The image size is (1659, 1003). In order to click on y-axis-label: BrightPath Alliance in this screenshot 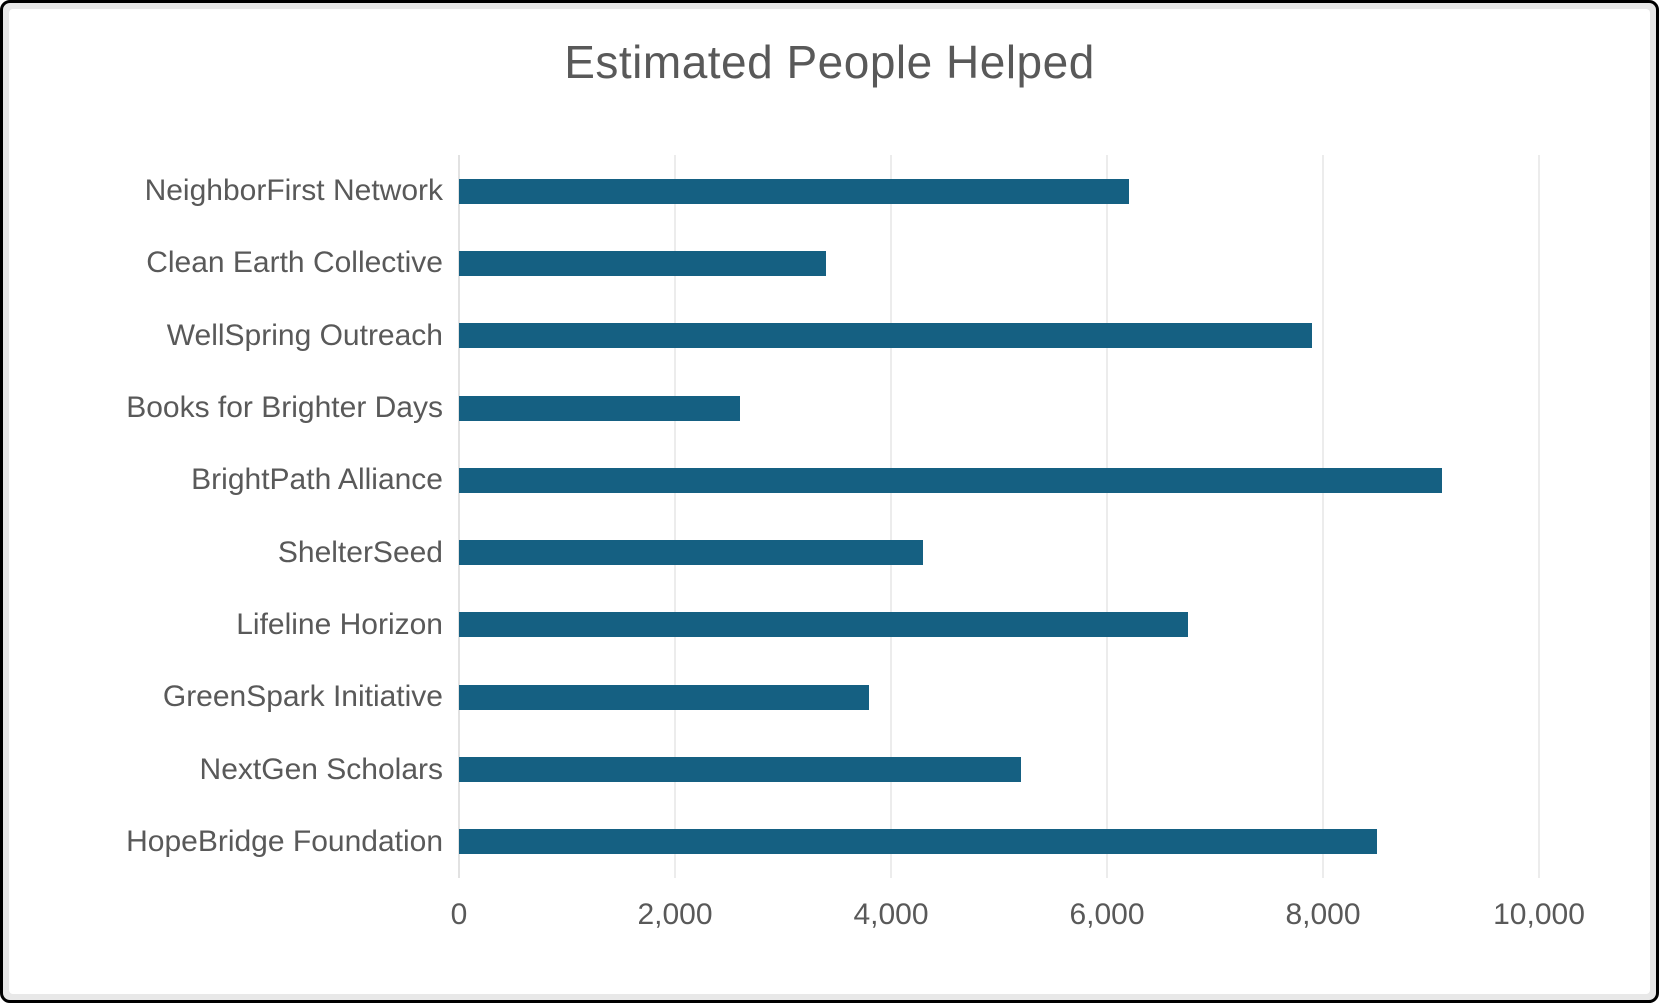, I will do `click(317, 480)`.